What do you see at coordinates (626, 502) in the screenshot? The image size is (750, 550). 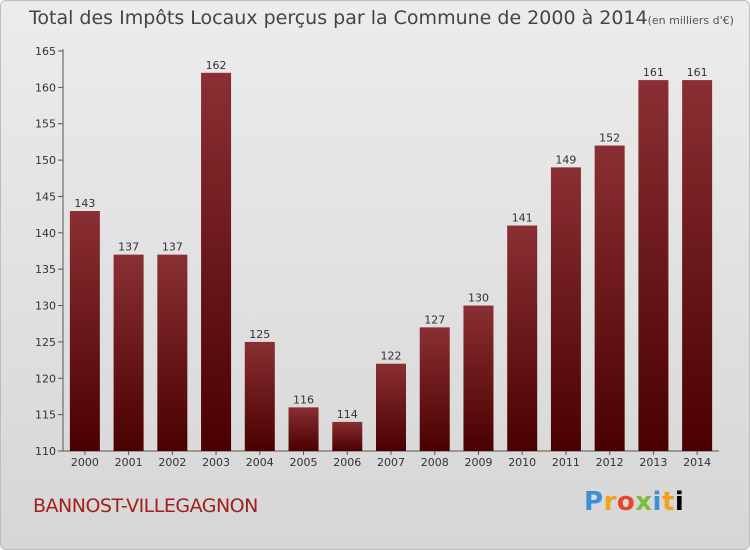 I see `logo-letter: o` at bounding box center [626, 502].